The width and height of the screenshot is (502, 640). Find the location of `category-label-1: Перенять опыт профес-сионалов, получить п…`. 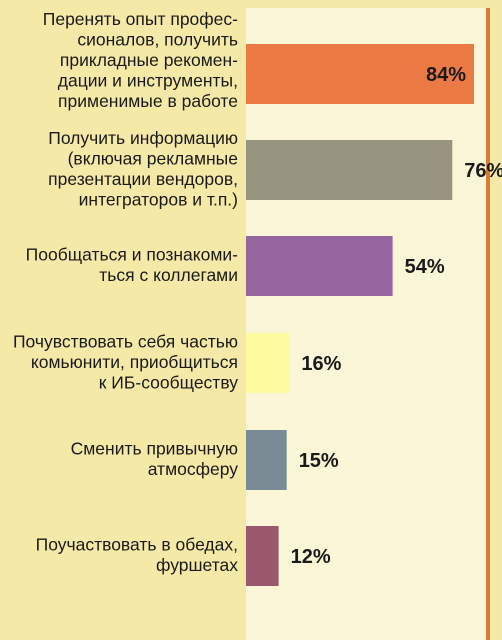

category-label-1: Перенять опыт профес-сионалов, получить п… is located at coordinates (140, 60).